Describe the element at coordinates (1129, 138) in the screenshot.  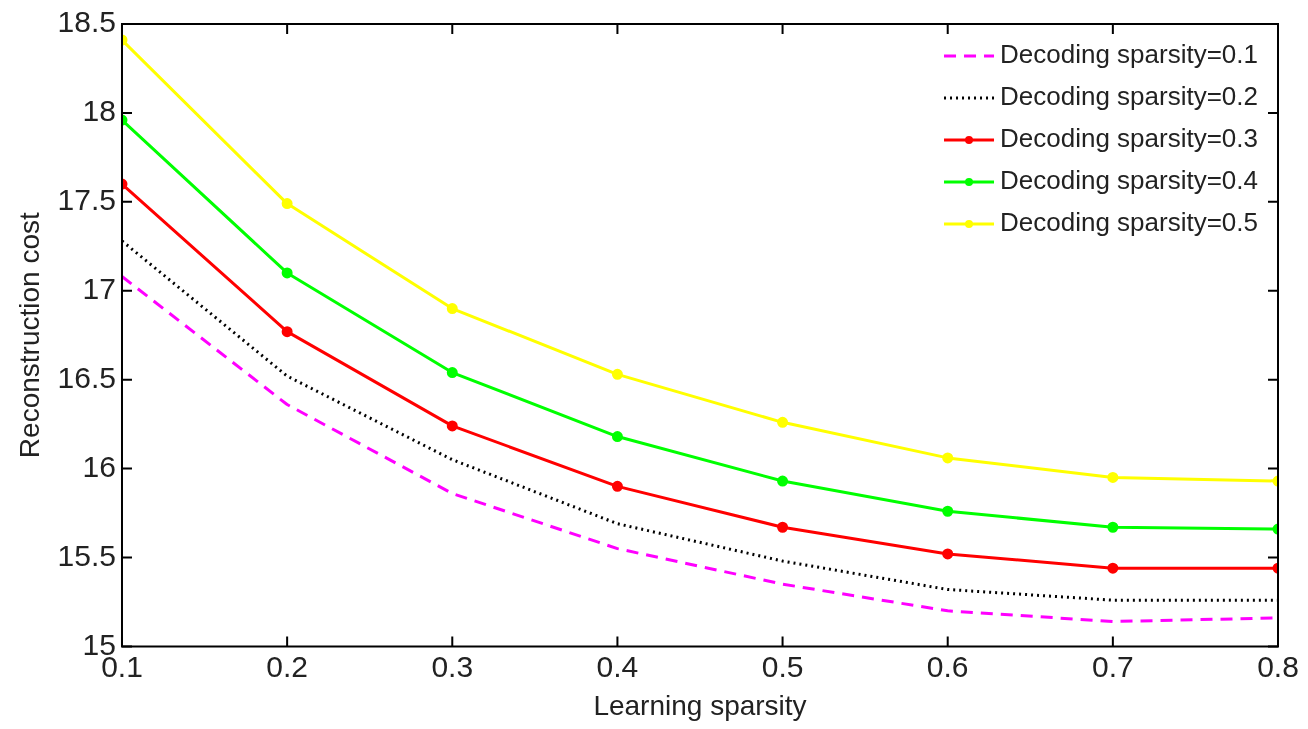
I see `legend-label: Decoding sparsity=0.3` at that location.